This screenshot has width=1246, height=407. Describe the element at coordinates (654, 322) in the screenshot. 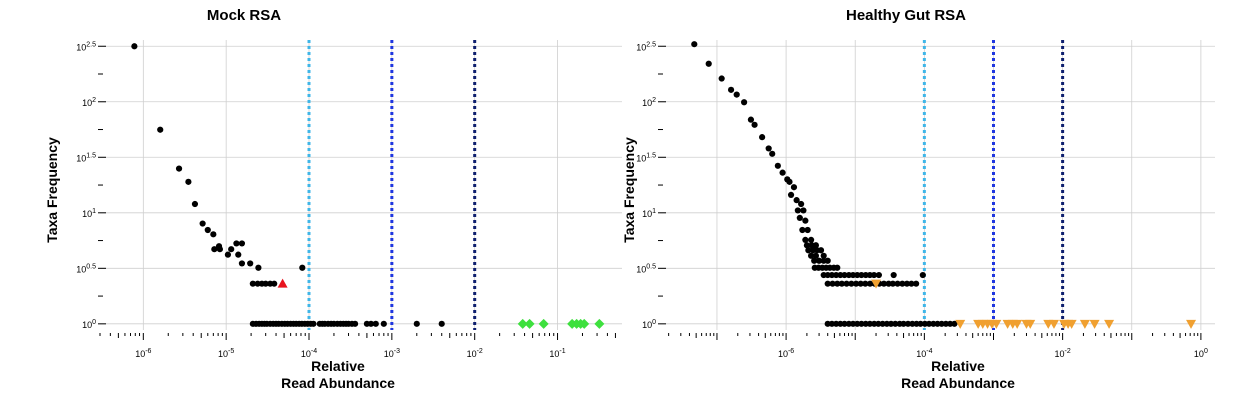

I see `y-tick-exponent: 0` at that location.